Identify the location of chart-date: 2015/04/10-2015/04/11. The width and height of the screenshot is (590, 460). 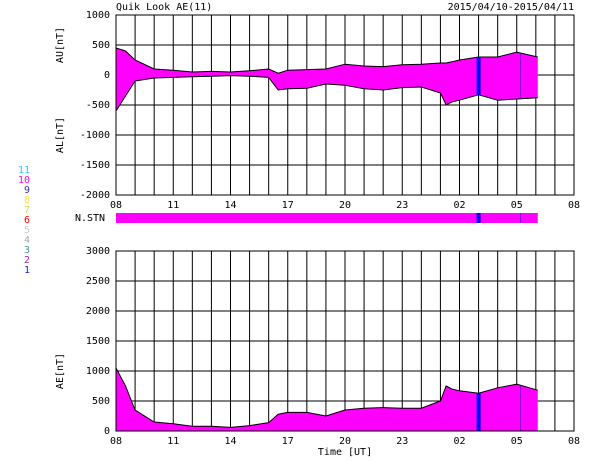
(511, 7).